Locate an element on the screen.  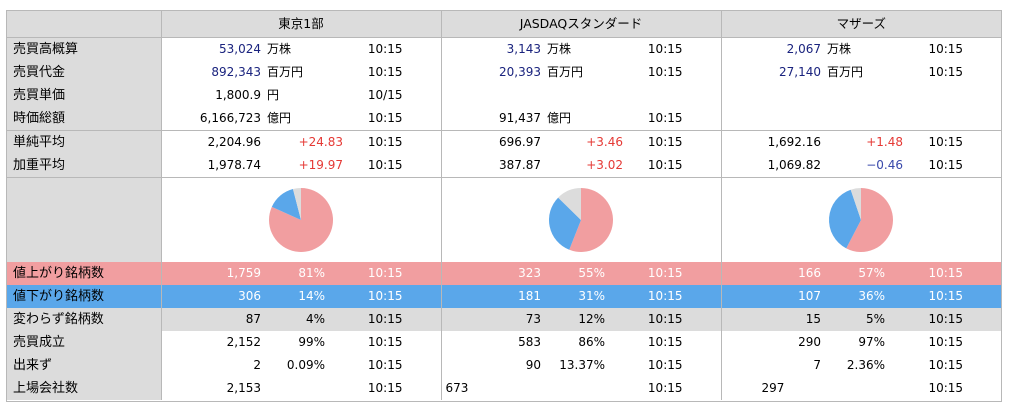
pie-cell-mothers is located at coordinates (861, 219).